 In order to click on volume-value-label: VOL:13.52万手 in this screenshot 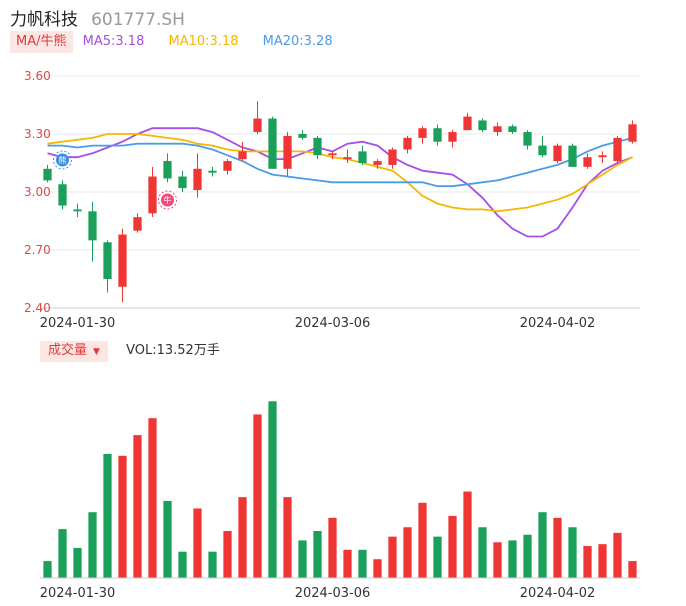, I will do `click(173, 350)`.